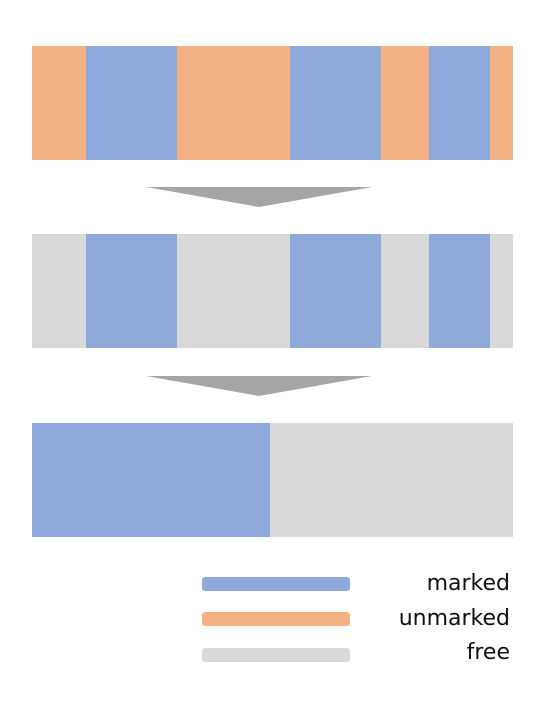 The image size is (548, 720). I want to click on legend-unmarked-swatch, so click(276, 619).